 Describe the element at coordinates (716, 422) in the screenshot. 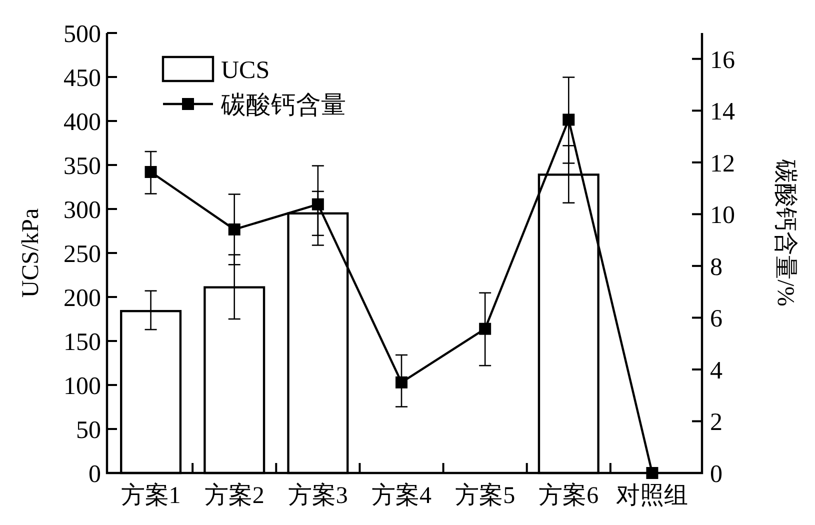

I see `y2-tick-label: 2` at that location.